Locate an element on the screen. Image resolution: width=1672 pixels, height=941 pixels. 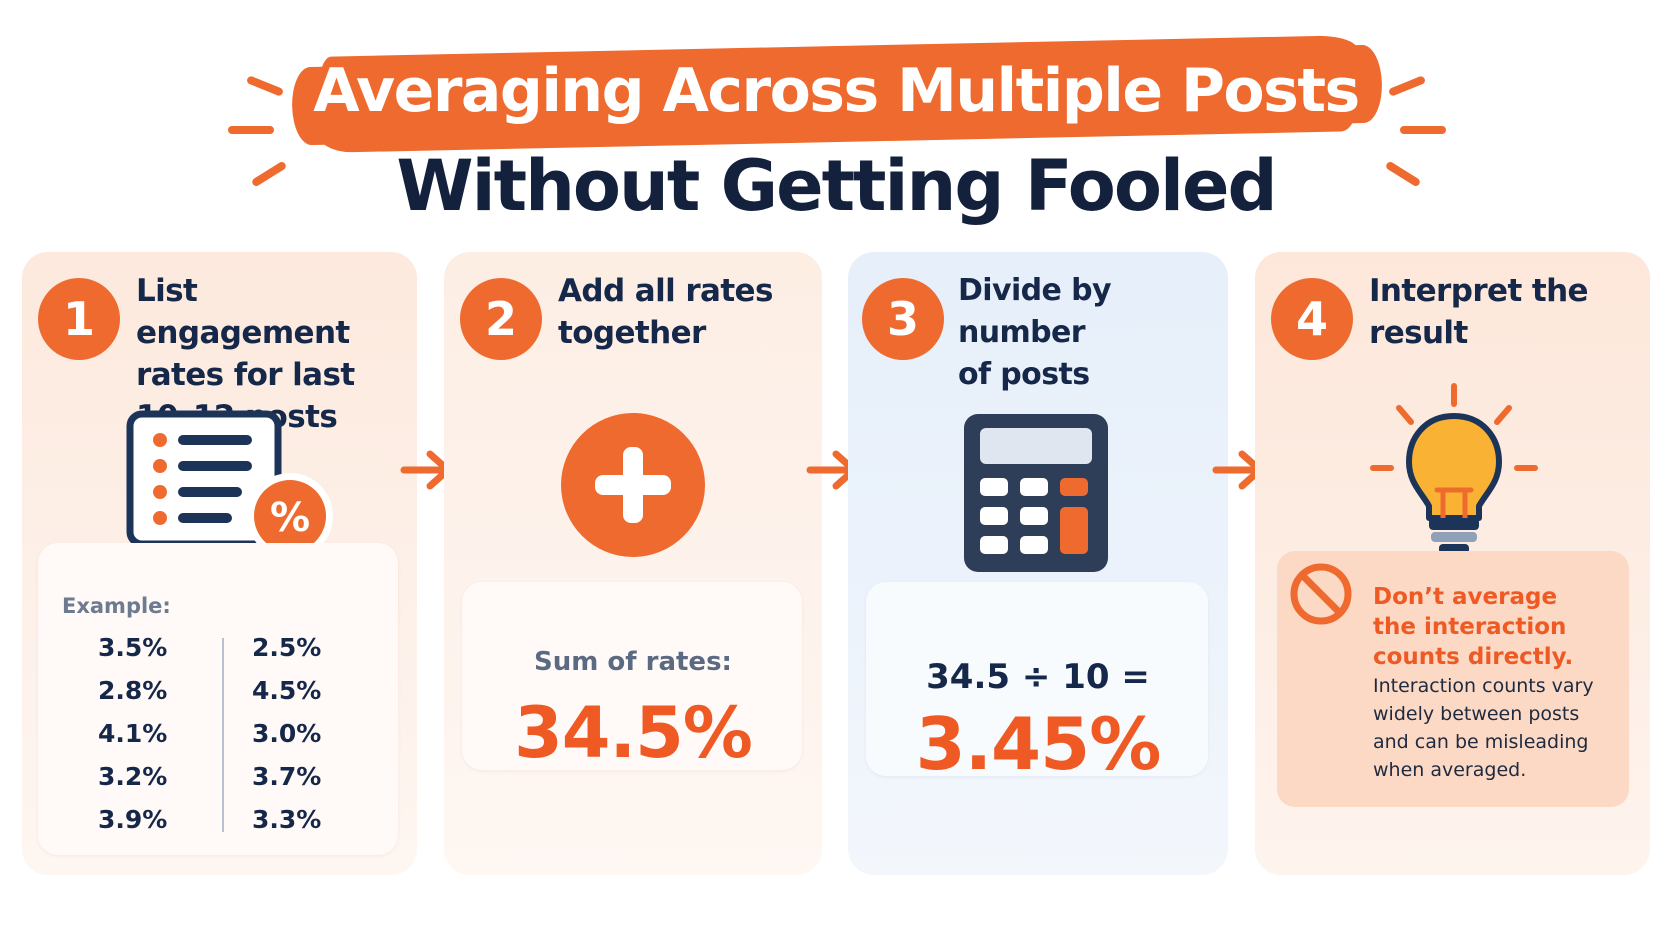
list-percent-icon: % is located at coordinates (229, 484).